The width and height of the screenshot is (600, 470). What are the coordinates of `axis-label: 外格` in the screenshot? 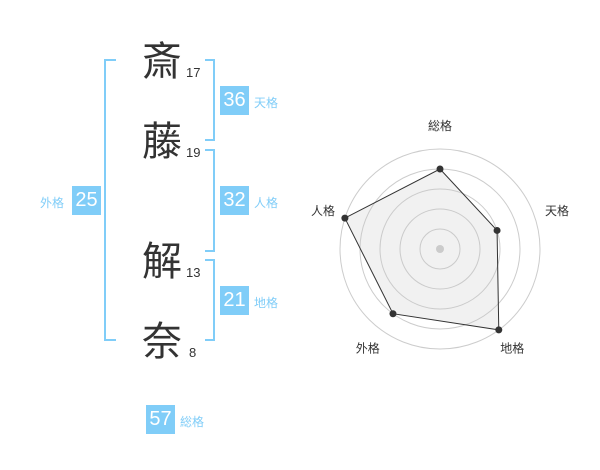 It's located at (368, 348).